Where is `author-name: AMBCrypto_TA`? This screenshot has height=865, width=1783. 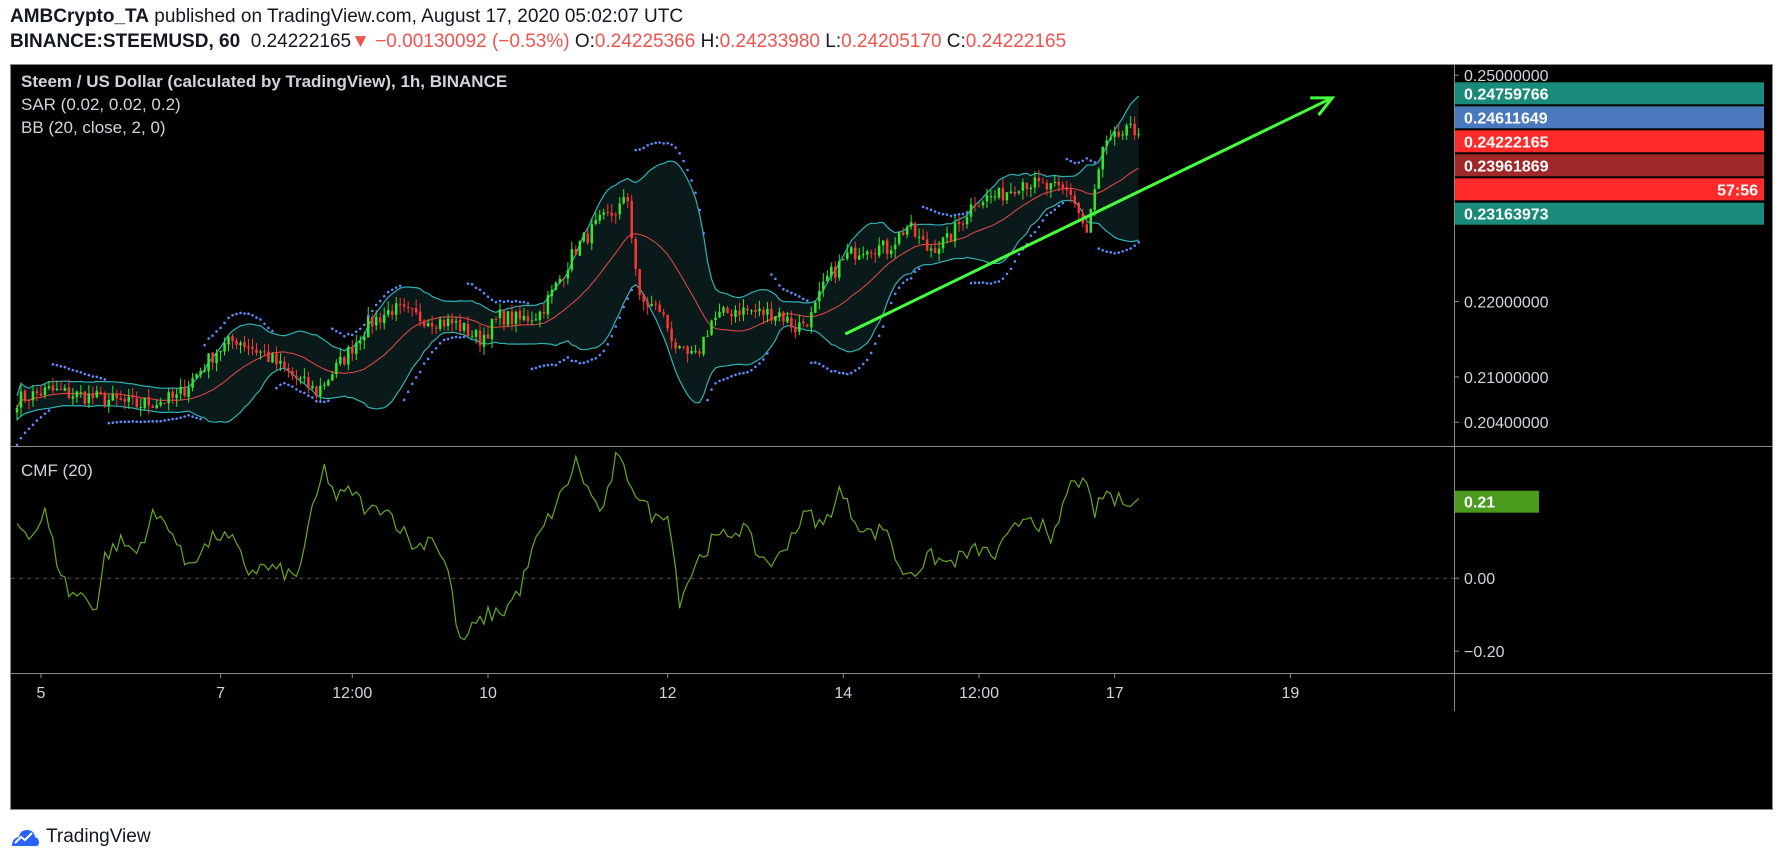 author-name: AMBCrypto_TA is located at coordinates (79, 16).